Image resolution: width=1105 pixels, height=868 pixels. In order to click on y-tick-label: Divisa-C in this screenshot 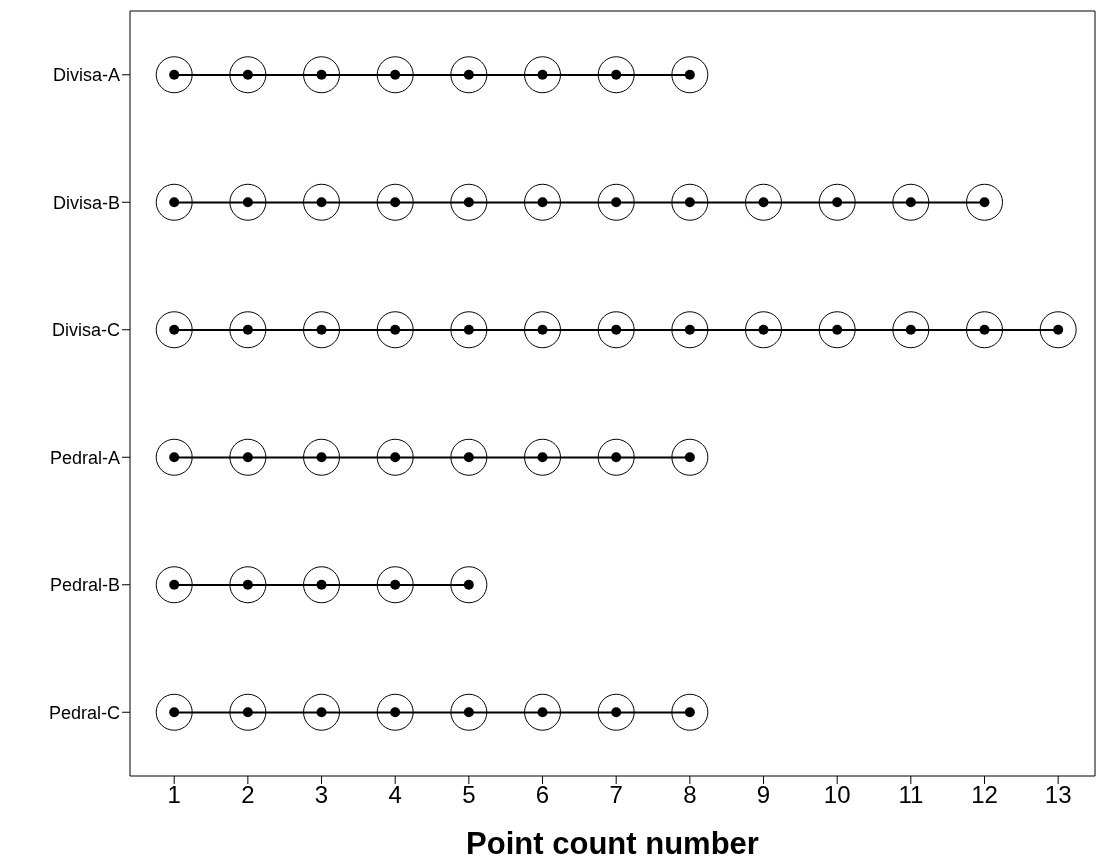, I will do `click(85, 330)`.